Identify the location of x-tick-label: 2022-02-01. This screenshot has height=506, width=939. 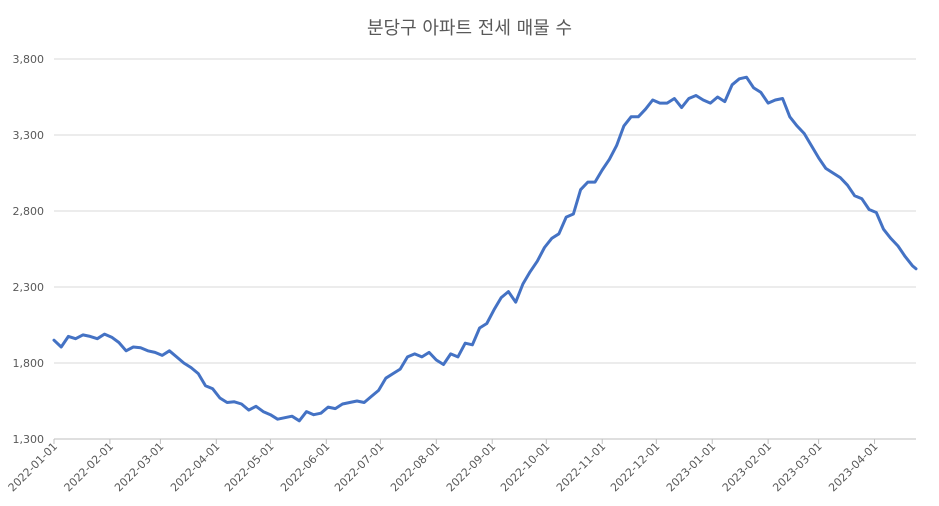
(89, 467).